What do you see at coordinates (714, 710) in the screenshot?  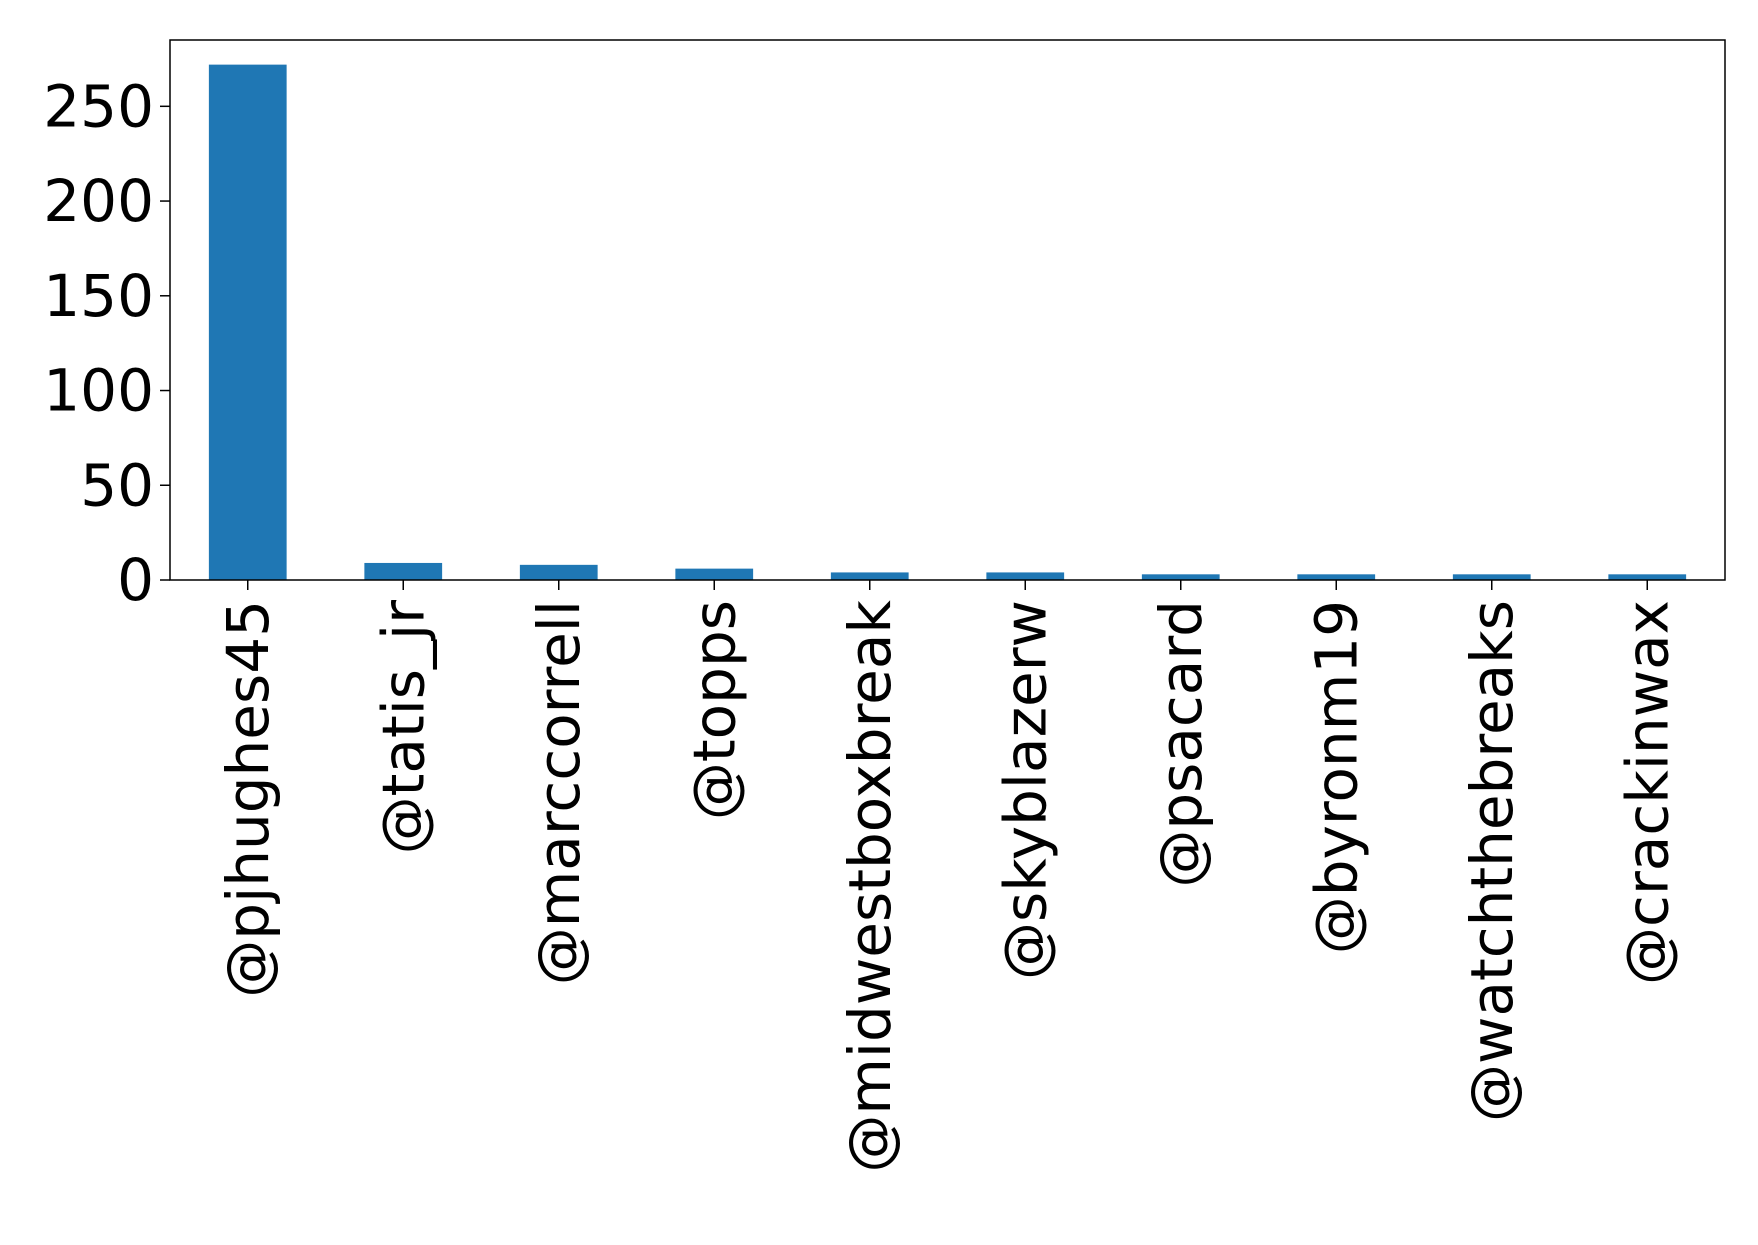 I see `x-tick-label: @topps` at bounding box center [714, 710].